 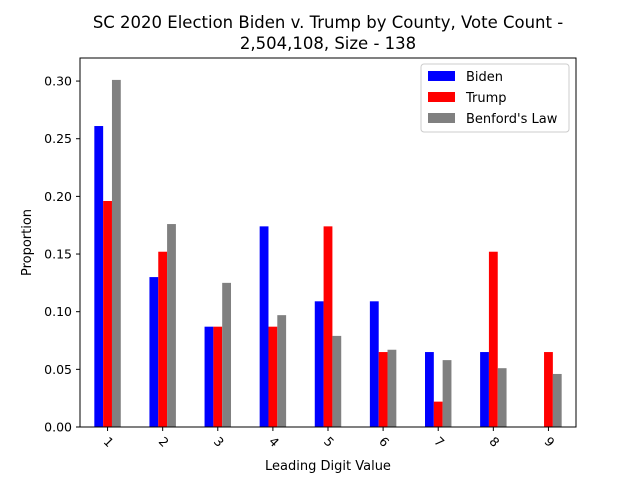 I want to click on x-tick-label: 1, so click(x=109, y=442).